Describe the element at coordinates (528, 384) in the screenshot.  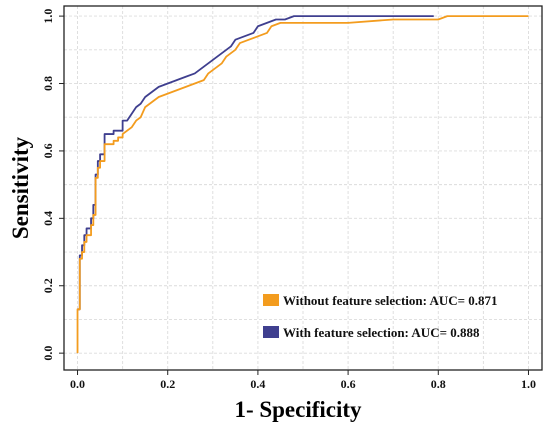
I see `x-tick-label: 1.0` at that location.